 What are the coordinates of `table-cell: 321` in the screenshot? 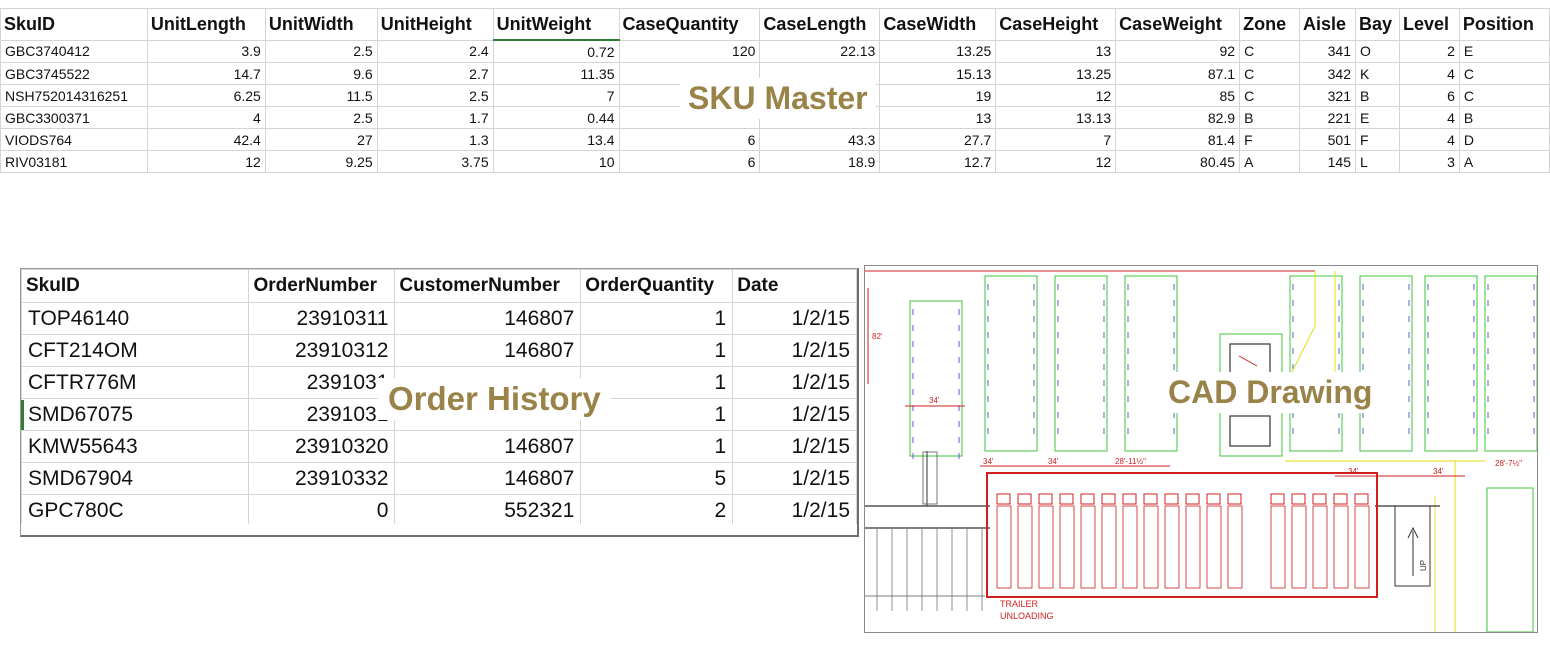 It's located at (1327, 95).